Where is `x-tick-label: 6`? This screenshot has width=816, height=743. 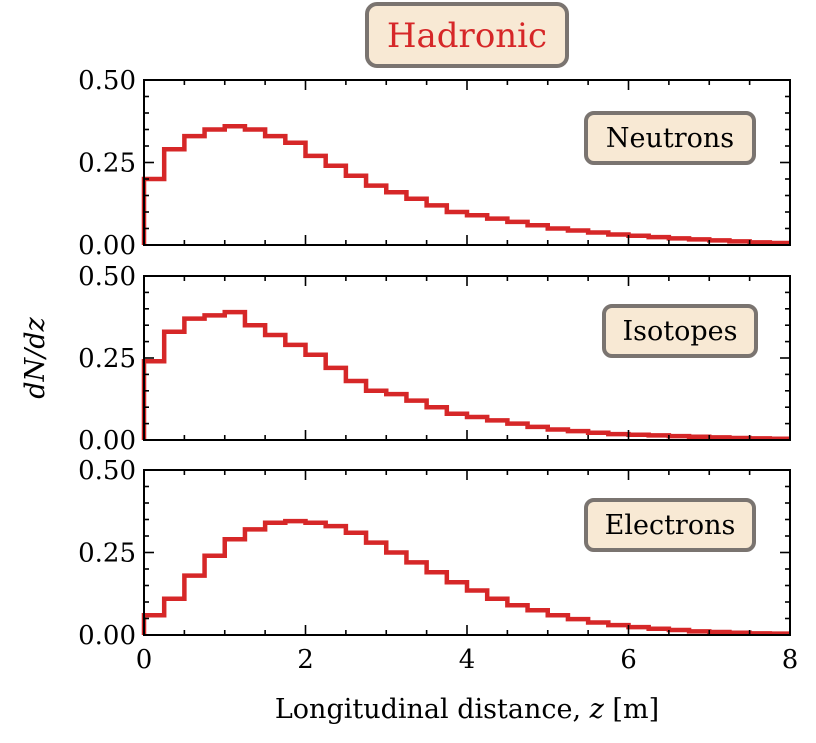
x-tick-label: 6 is located at coordinates (628, 660).